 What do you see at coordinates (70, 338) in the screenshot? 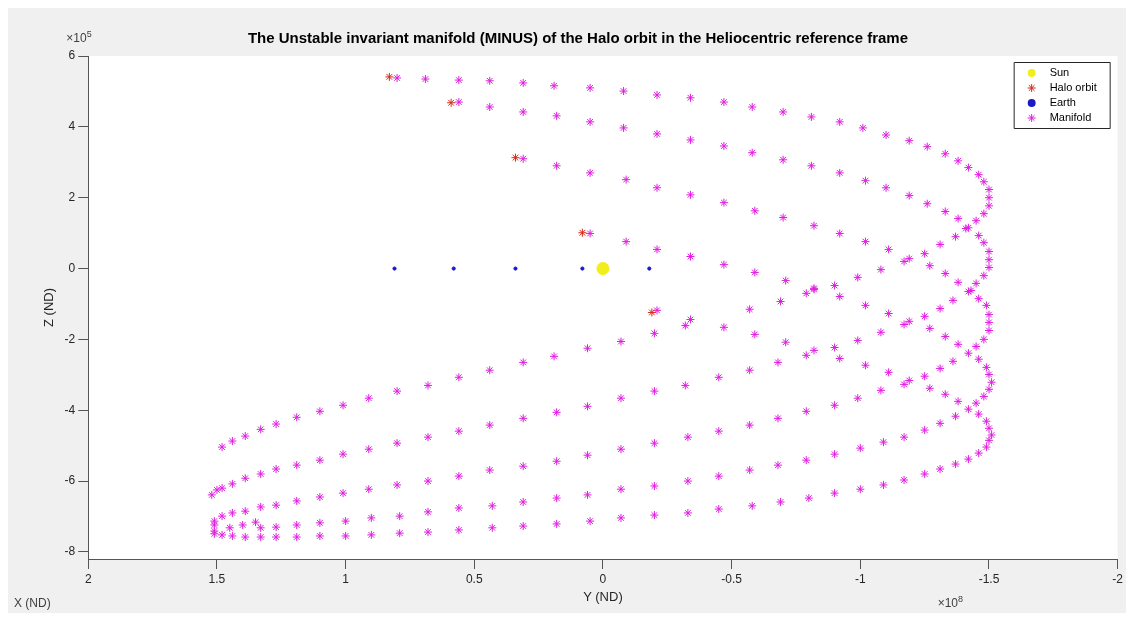
I see `y-tick-label: -2` at bounding box center [70, 338].